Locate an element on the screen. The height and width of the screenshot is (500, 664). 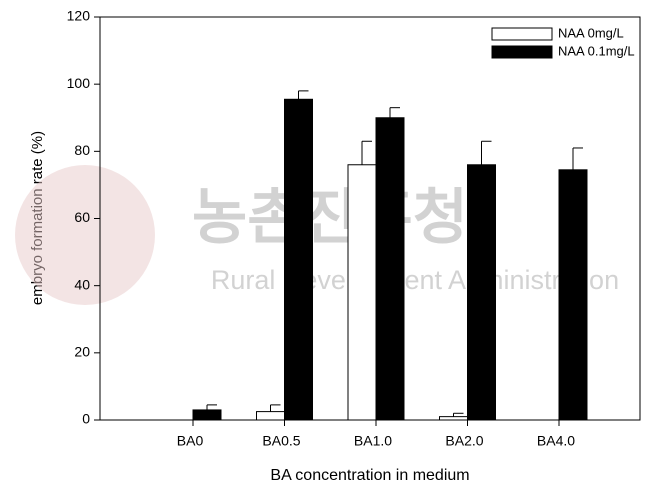
watermark-logo is located at coordinates (85, 235).